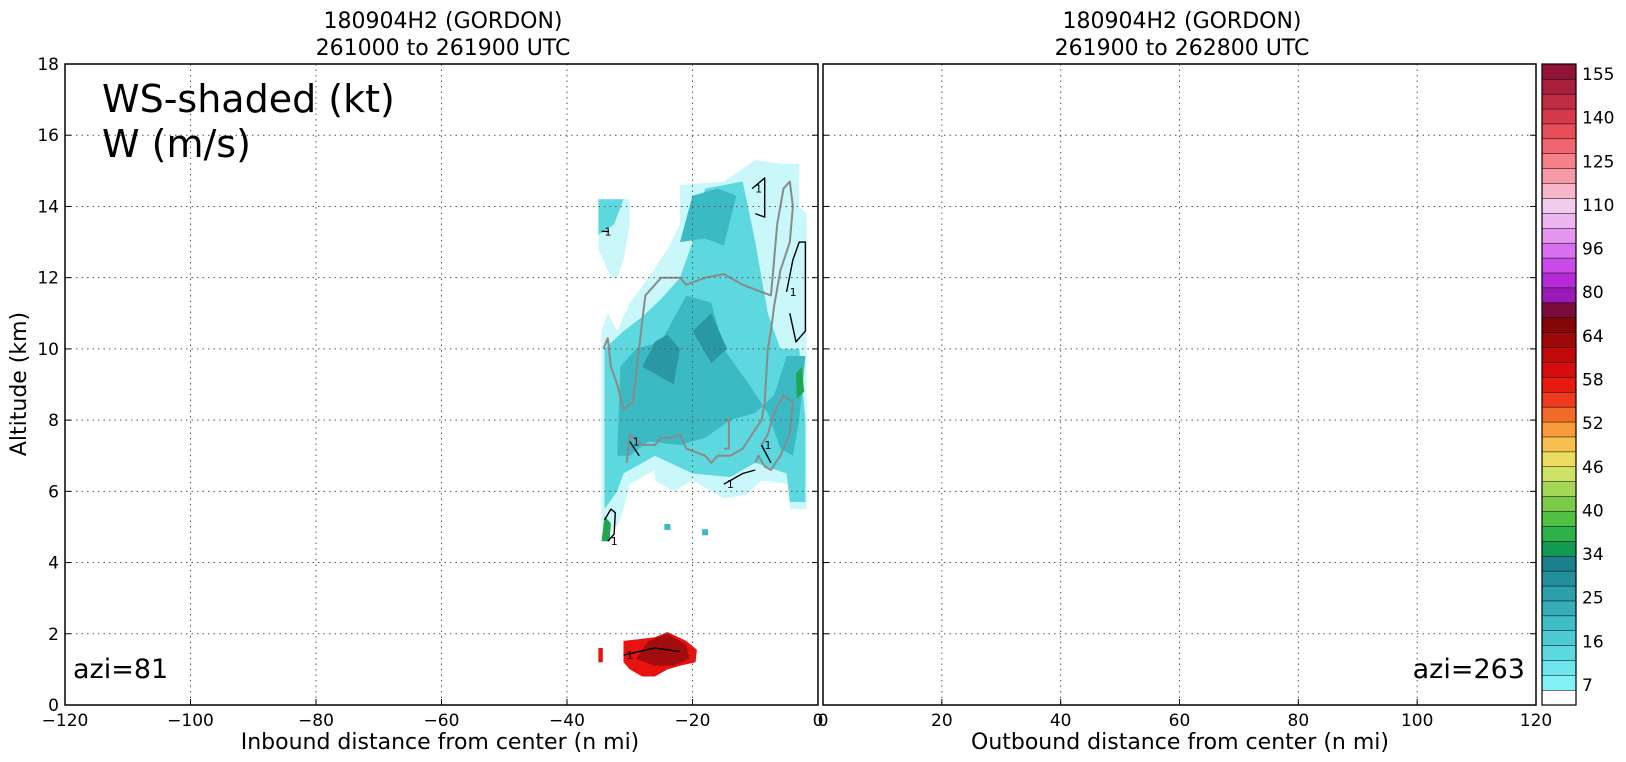  What do you see at coordinates (1061, 721) in the screenshot?
I see `x-tick-label: 40` at bounding box center [1061, 721].